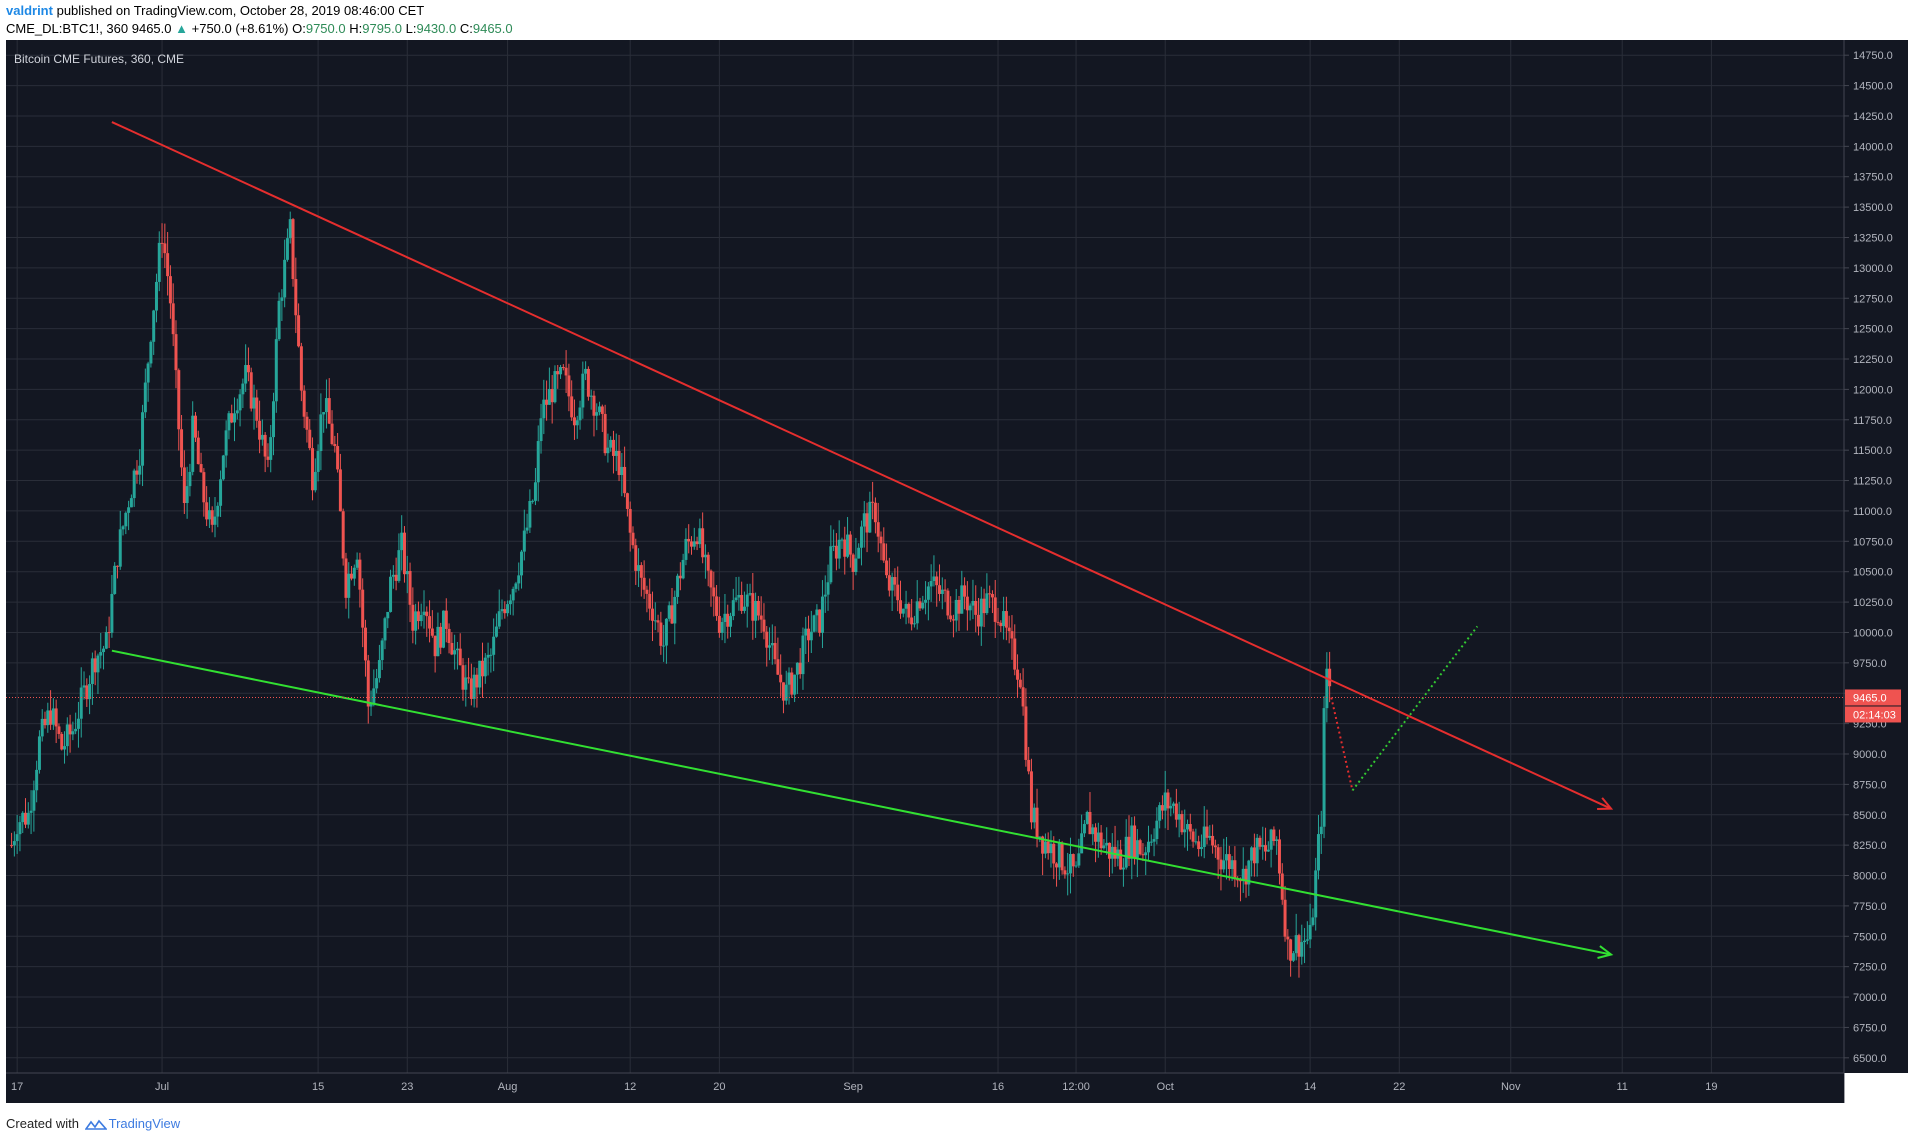  What do you see at coordinates (181, 28) in the screenshot?
I see `change-arrow-icon: ▲` at bounding box center [181, 28].